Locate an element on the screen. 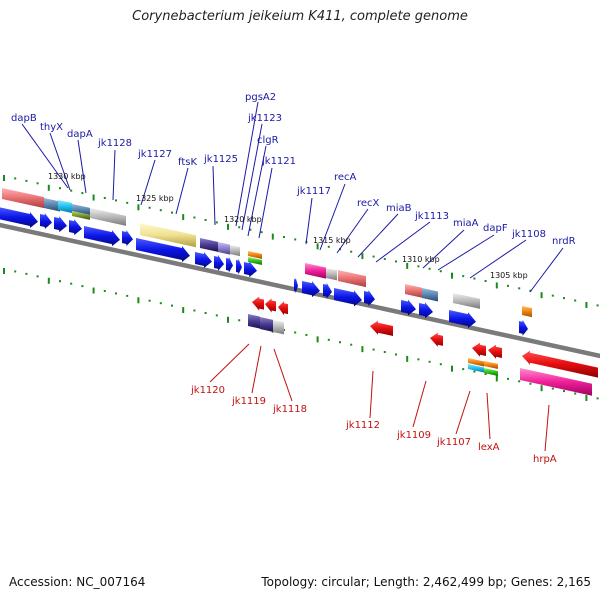  scale-label-1305: 1305 kbp is located at coordinates (509, 275).